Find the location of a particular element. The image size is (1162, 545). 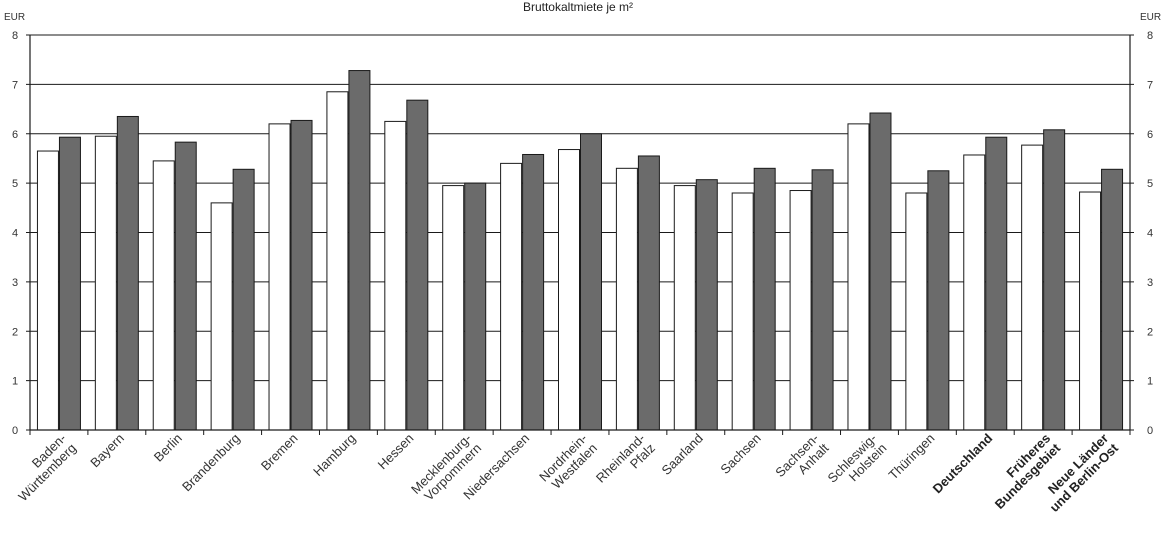

x-tick-label: Thüringen is located at coordinates (911, 457).